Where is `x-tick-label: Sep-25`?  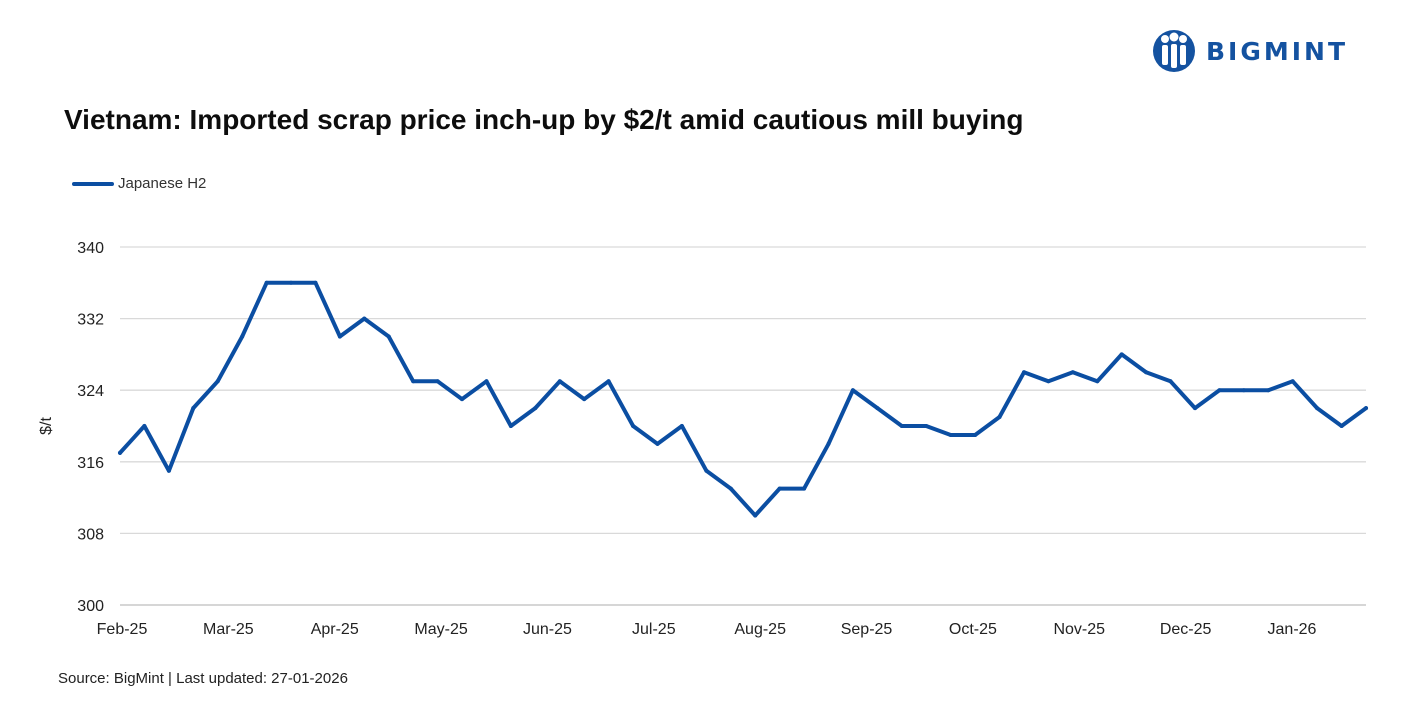 x-tick-label: Sep-25 is located at coordinates (867, 629).